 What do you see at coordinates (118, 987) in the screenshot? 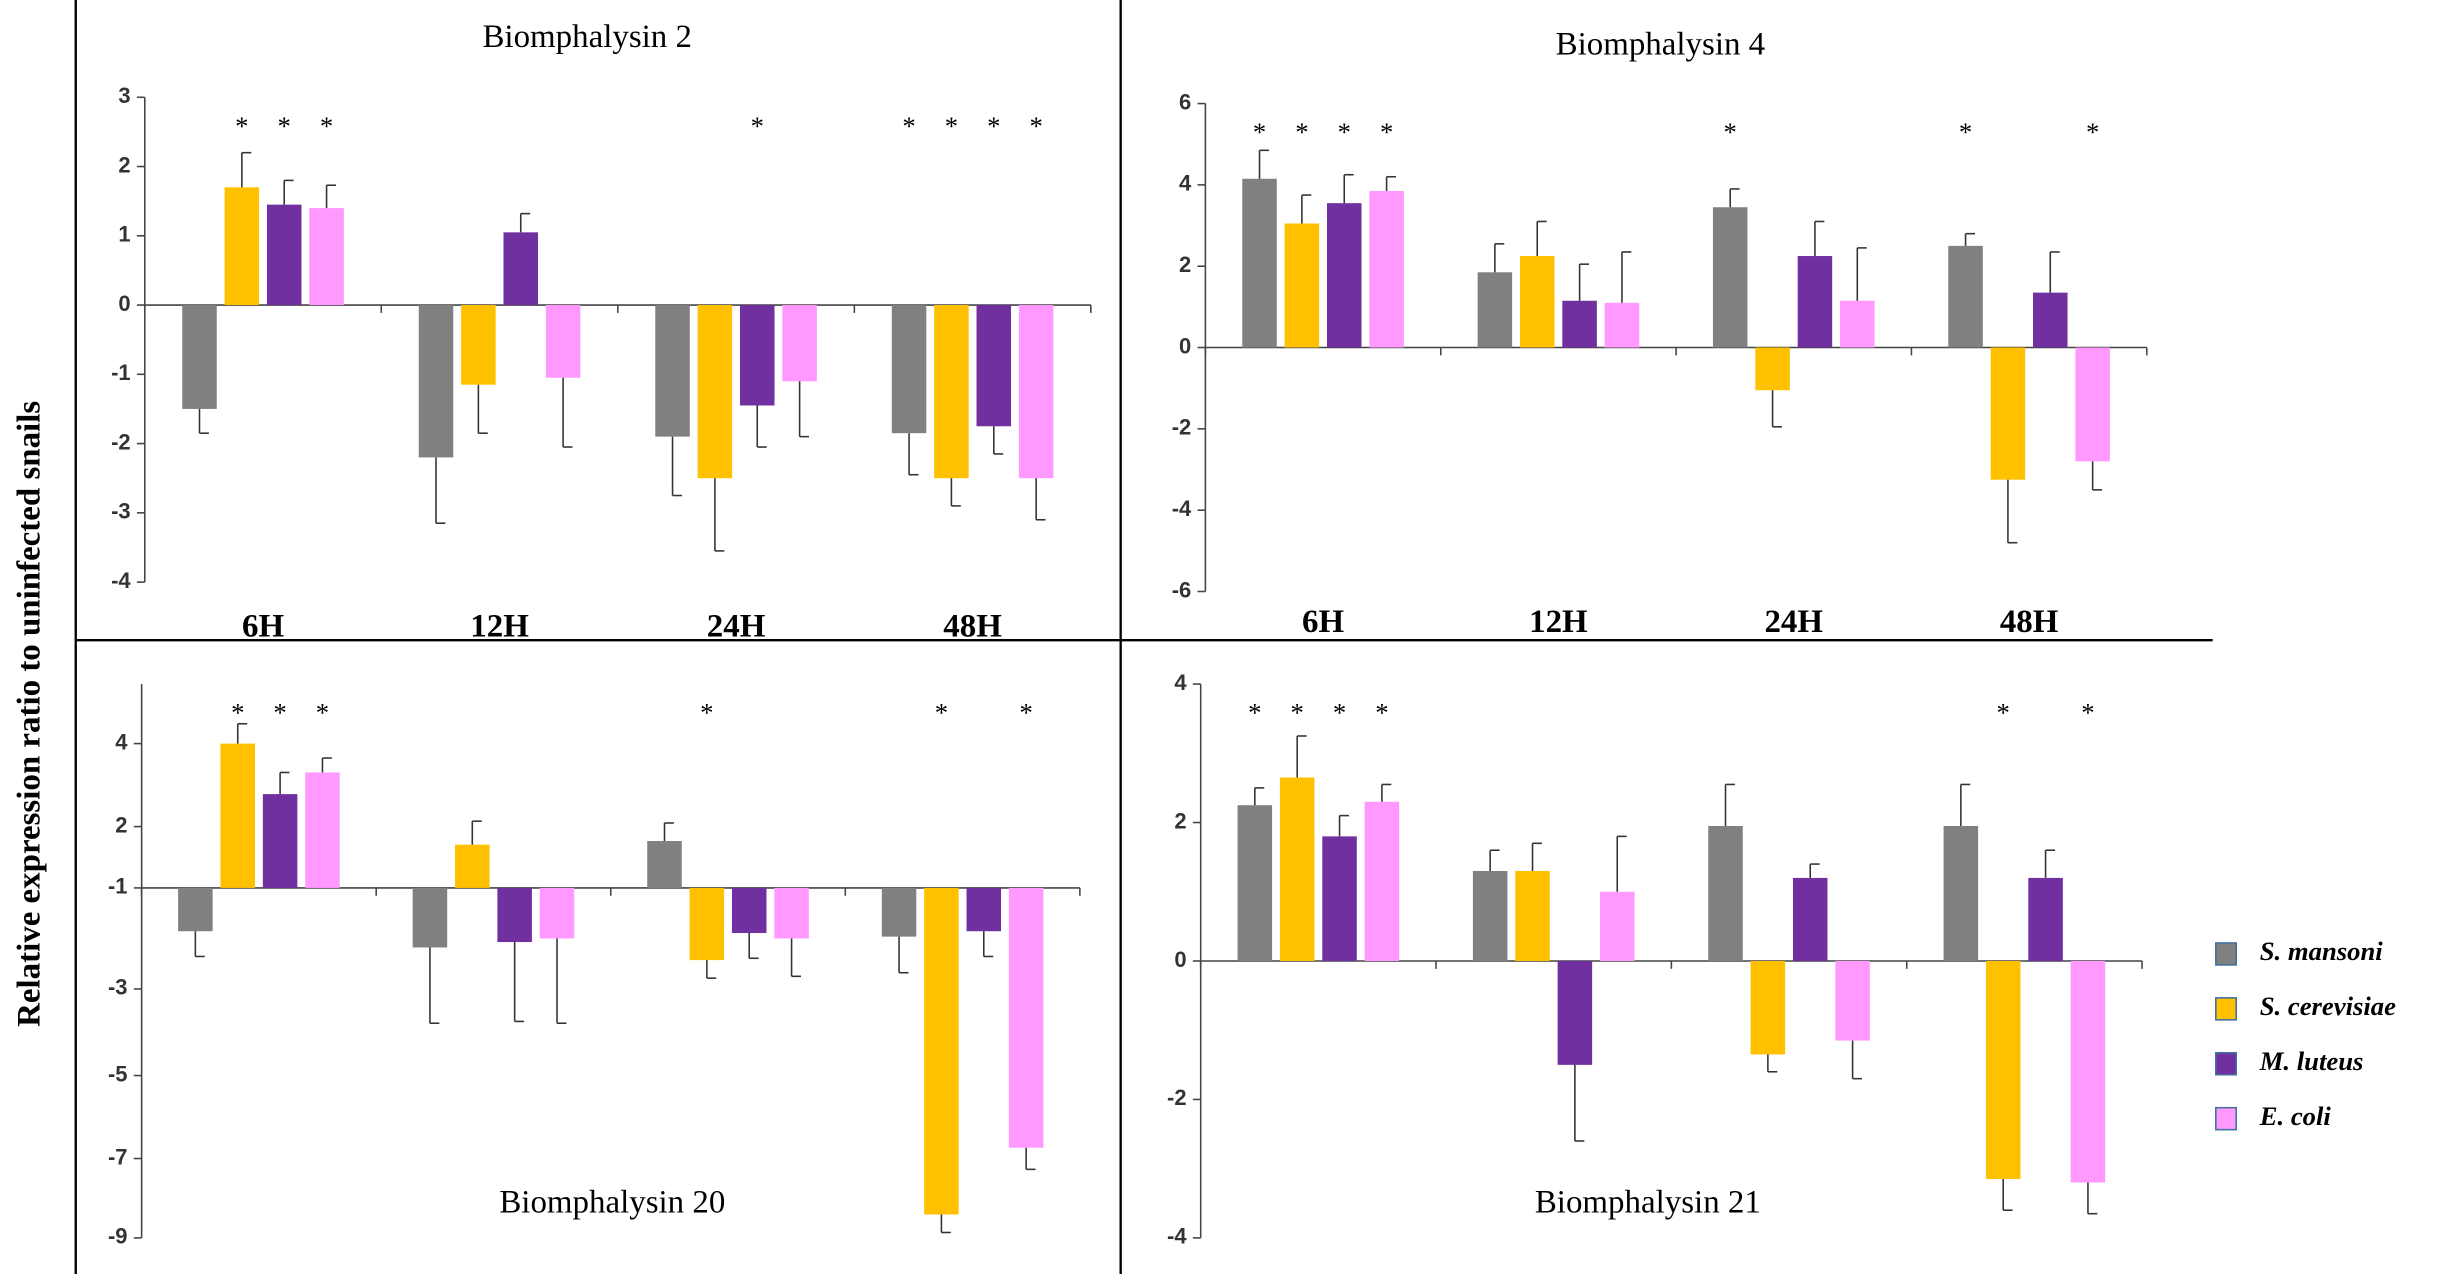
I see `y-tick-label: -3` at bounding box center [118, 987].